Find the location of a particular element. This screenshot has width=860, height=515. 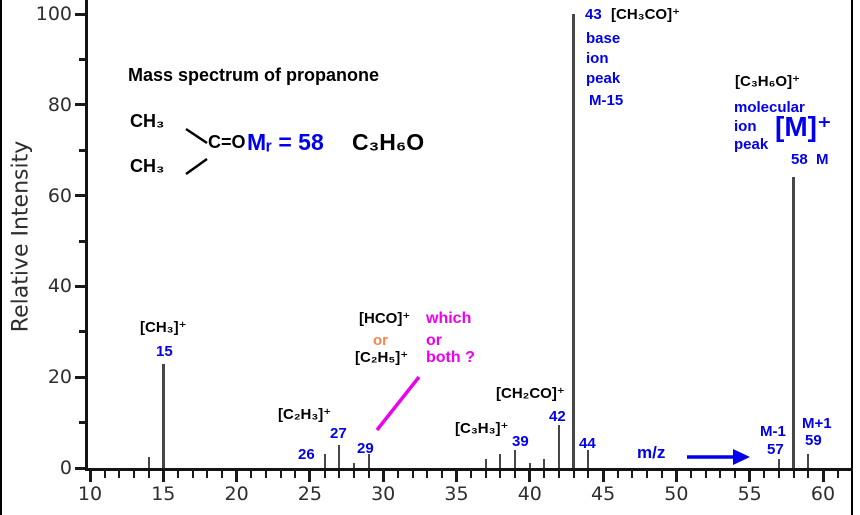

structure-carbonyl: C=O is located at coordinates (227, 142).